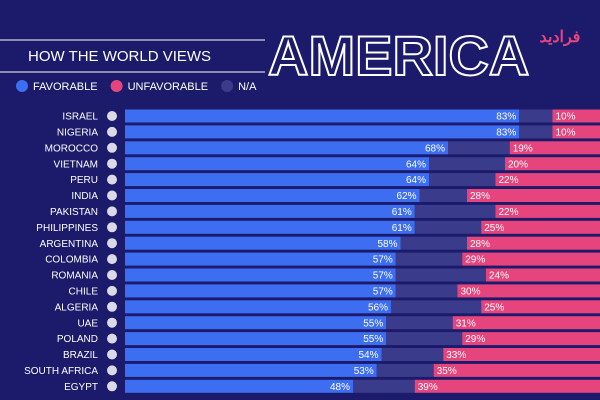 The width and height of the screenshot is (600, 400). Describe the element at coordinates (518, 164) in the screenshot. I see `value-label: 20%` at that location.